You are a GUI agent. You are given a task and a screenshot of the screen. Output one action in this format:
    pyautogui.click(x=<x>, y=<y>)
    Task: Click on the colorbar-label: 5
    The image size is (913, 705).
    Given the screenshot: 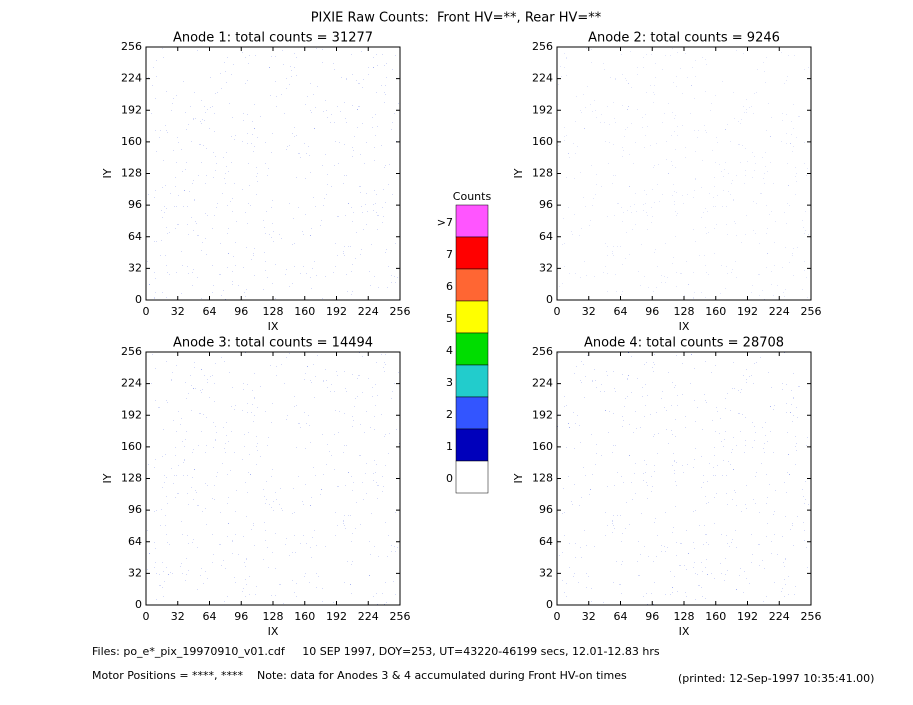 What is the action you would take?
    pyautogui.click(x=449, y=318)
    